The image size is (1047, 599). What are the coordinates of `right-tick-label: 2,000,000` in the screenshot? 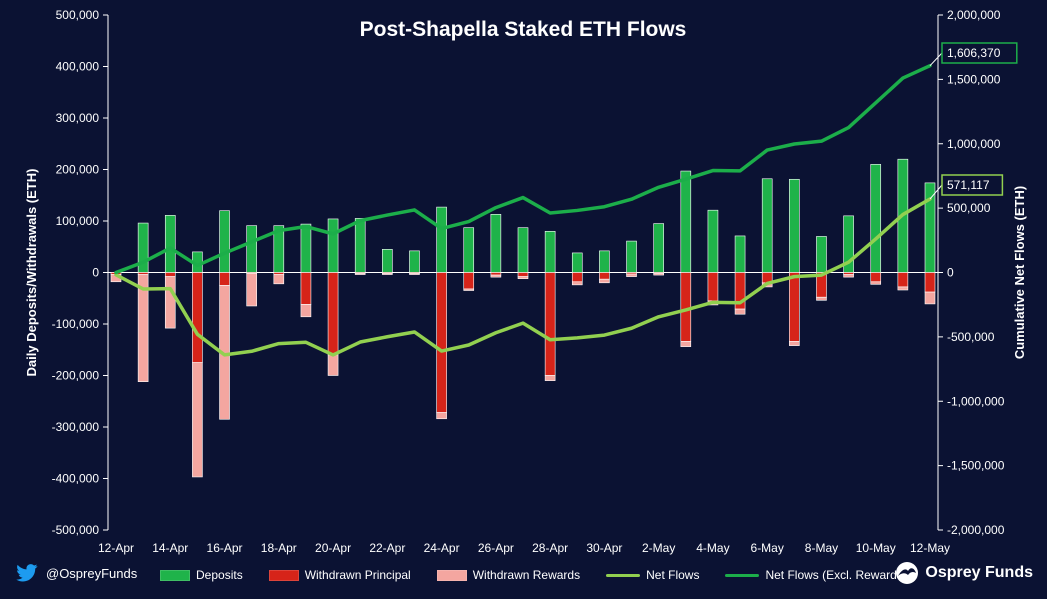 It's located at (974, 15).